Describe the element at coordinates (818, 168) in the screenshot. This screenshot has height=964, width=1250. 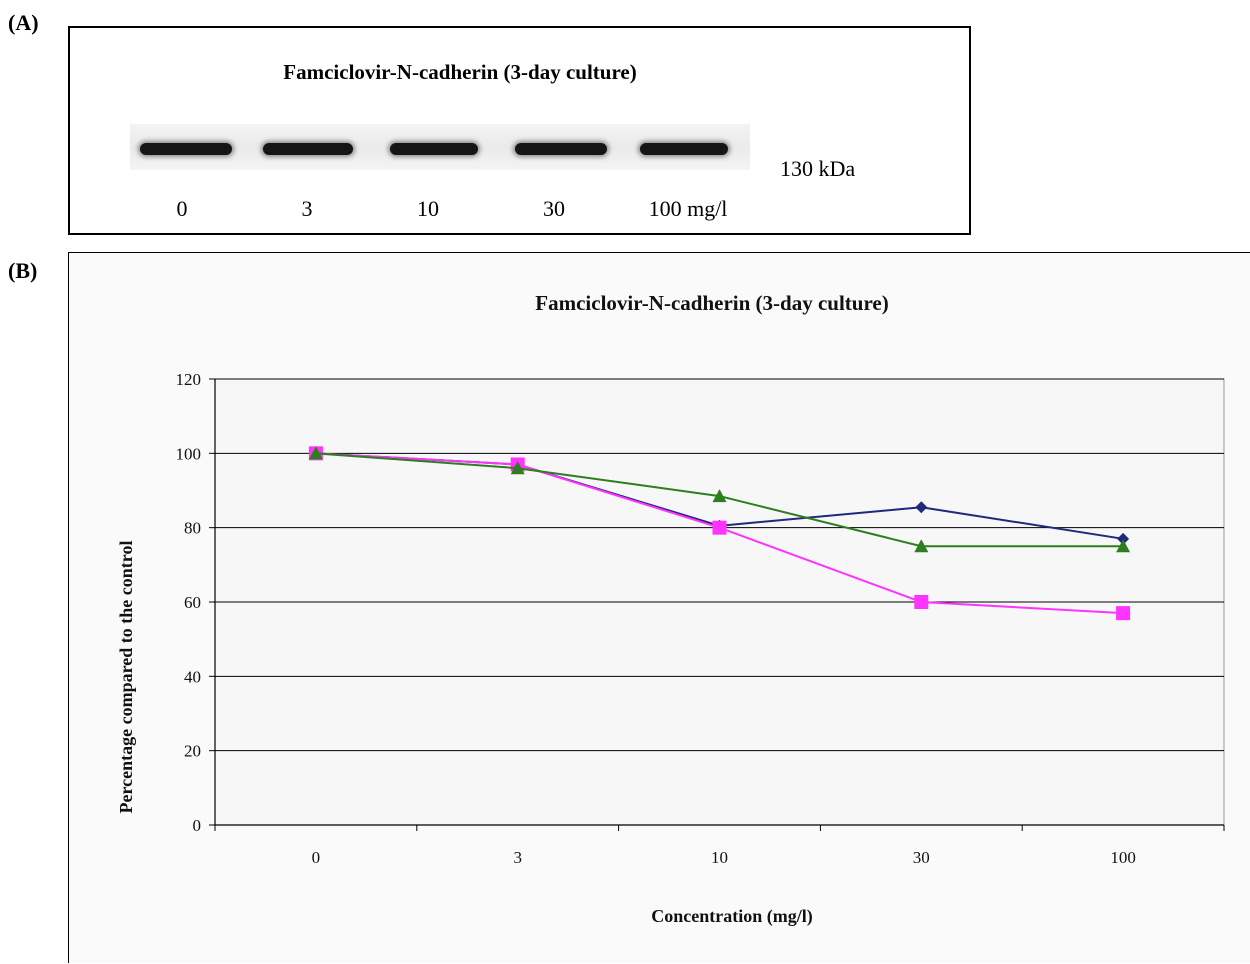
I see `molecular-weight-marker: 130 kDa` at that location.